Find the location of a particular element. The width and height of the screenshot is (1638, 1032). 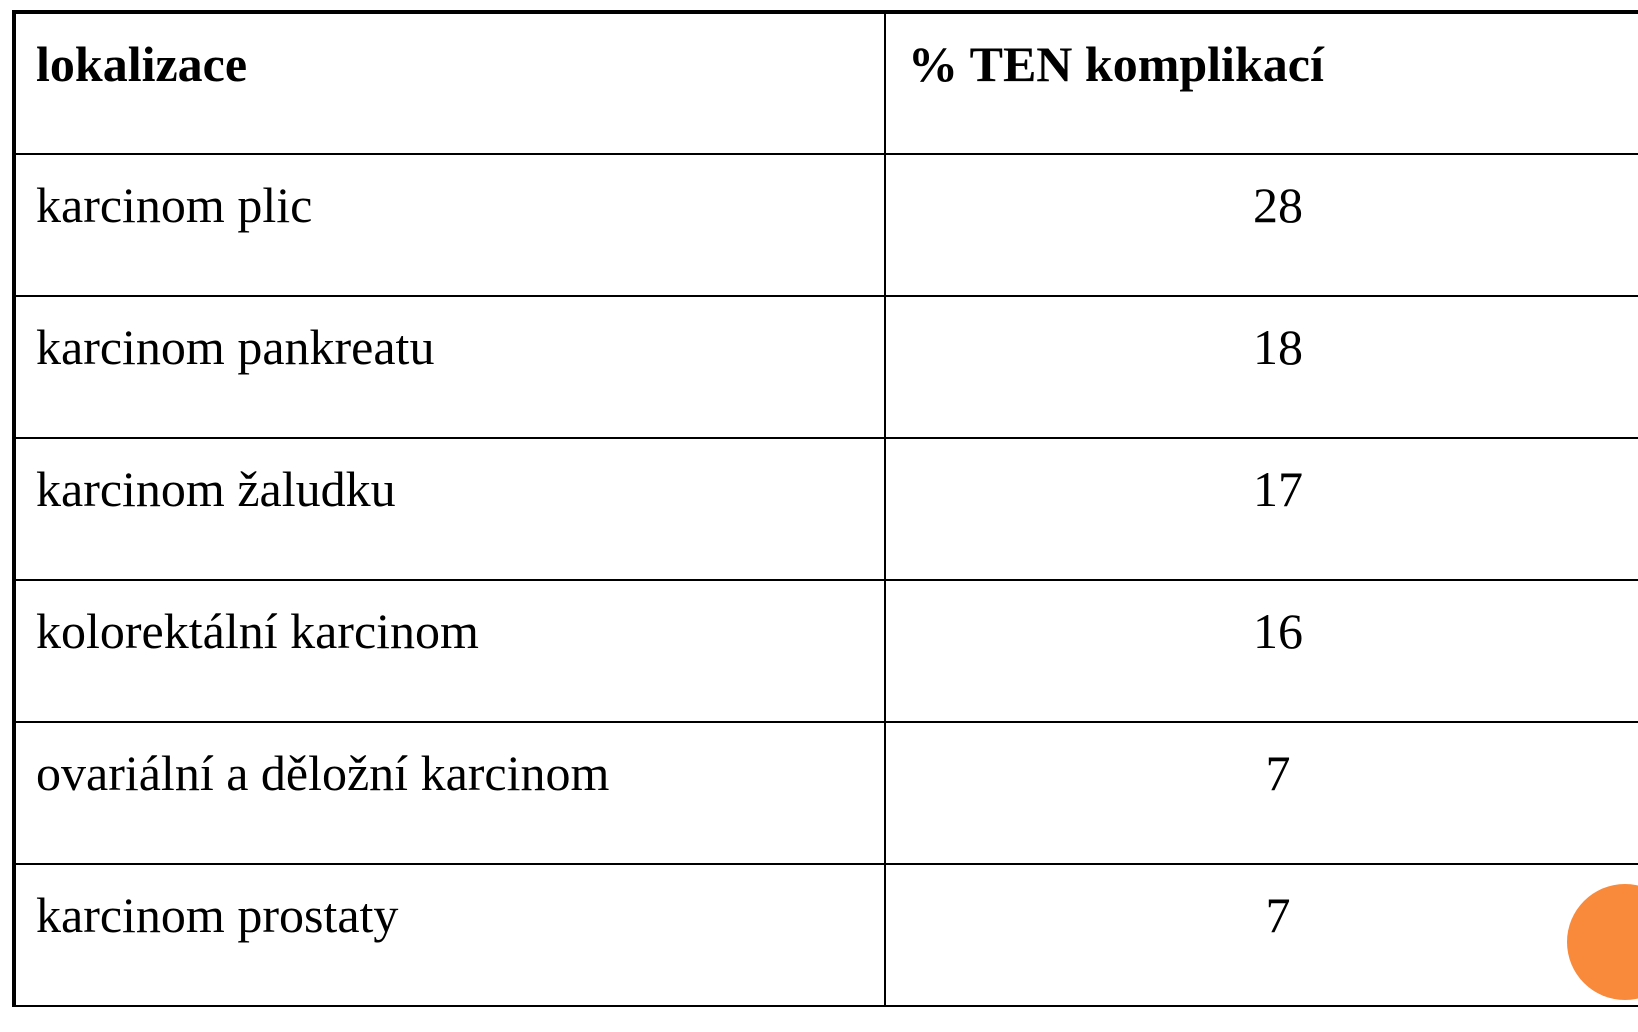

table-row: ovariální a děložní karcinom 7 is located at coordinates (825, 793).